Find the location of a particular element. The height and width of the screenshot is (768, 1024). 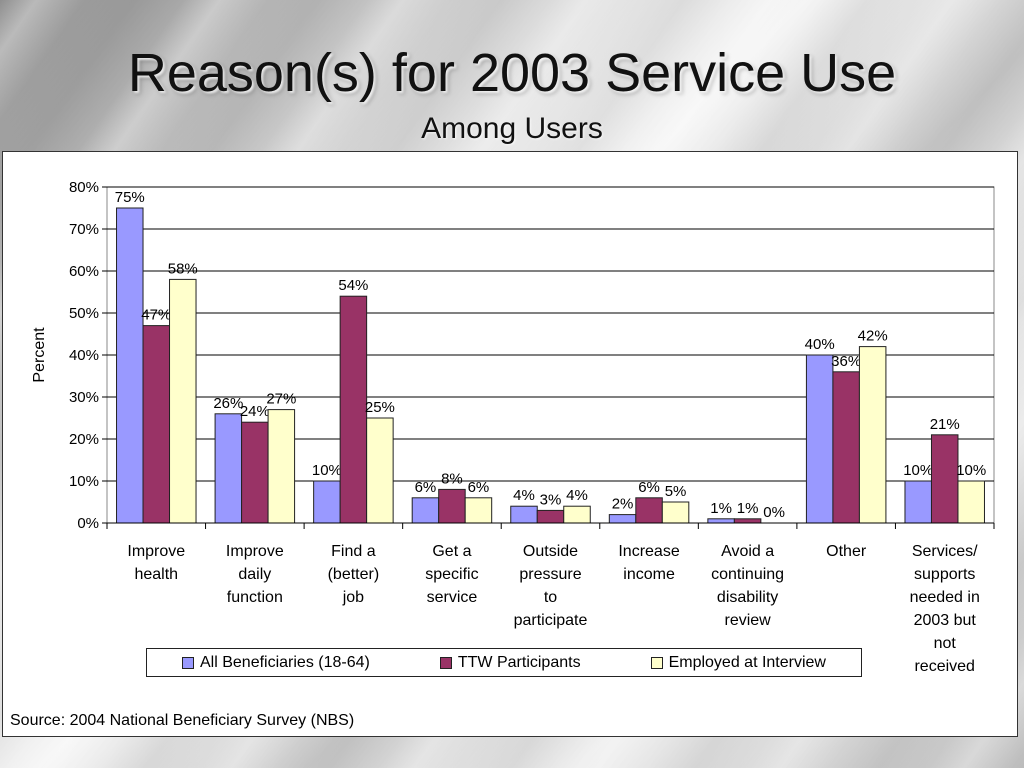

x-tick-label: Other is located at coordinates (846, 551).